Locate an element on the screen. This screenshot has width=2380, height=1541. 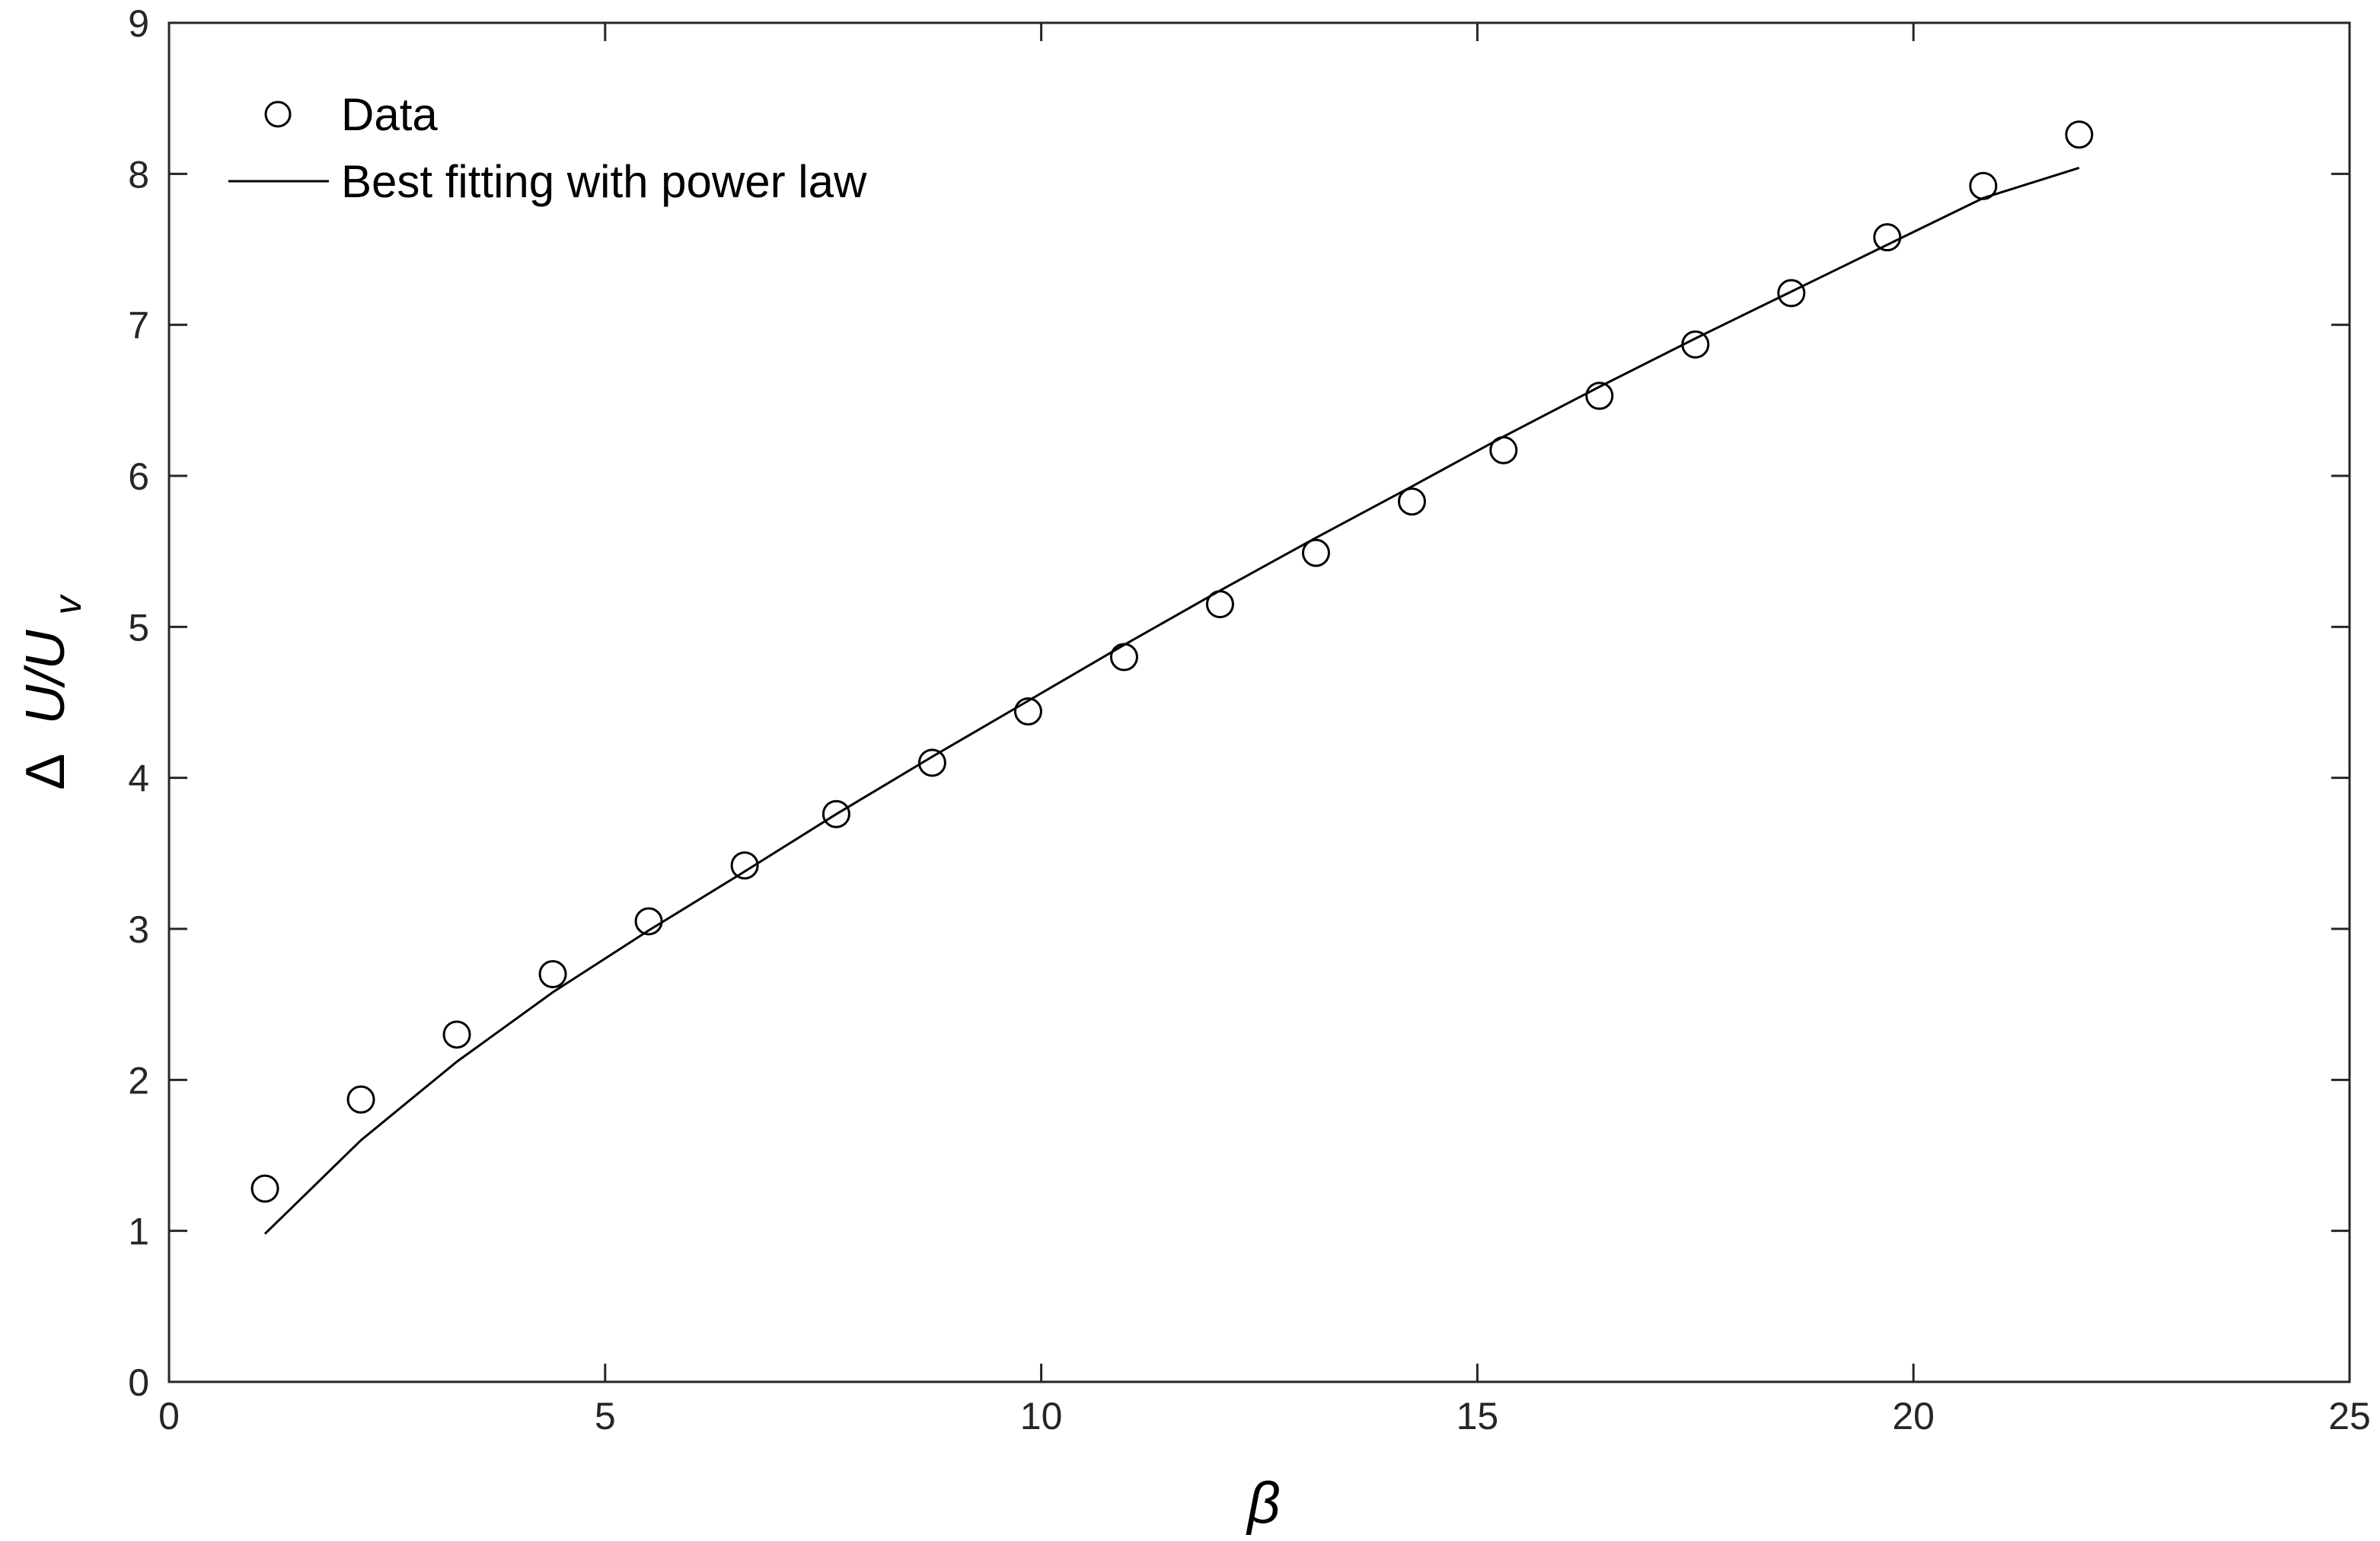
x-tick-label: 20 is located at coordinates (1914, 1416).